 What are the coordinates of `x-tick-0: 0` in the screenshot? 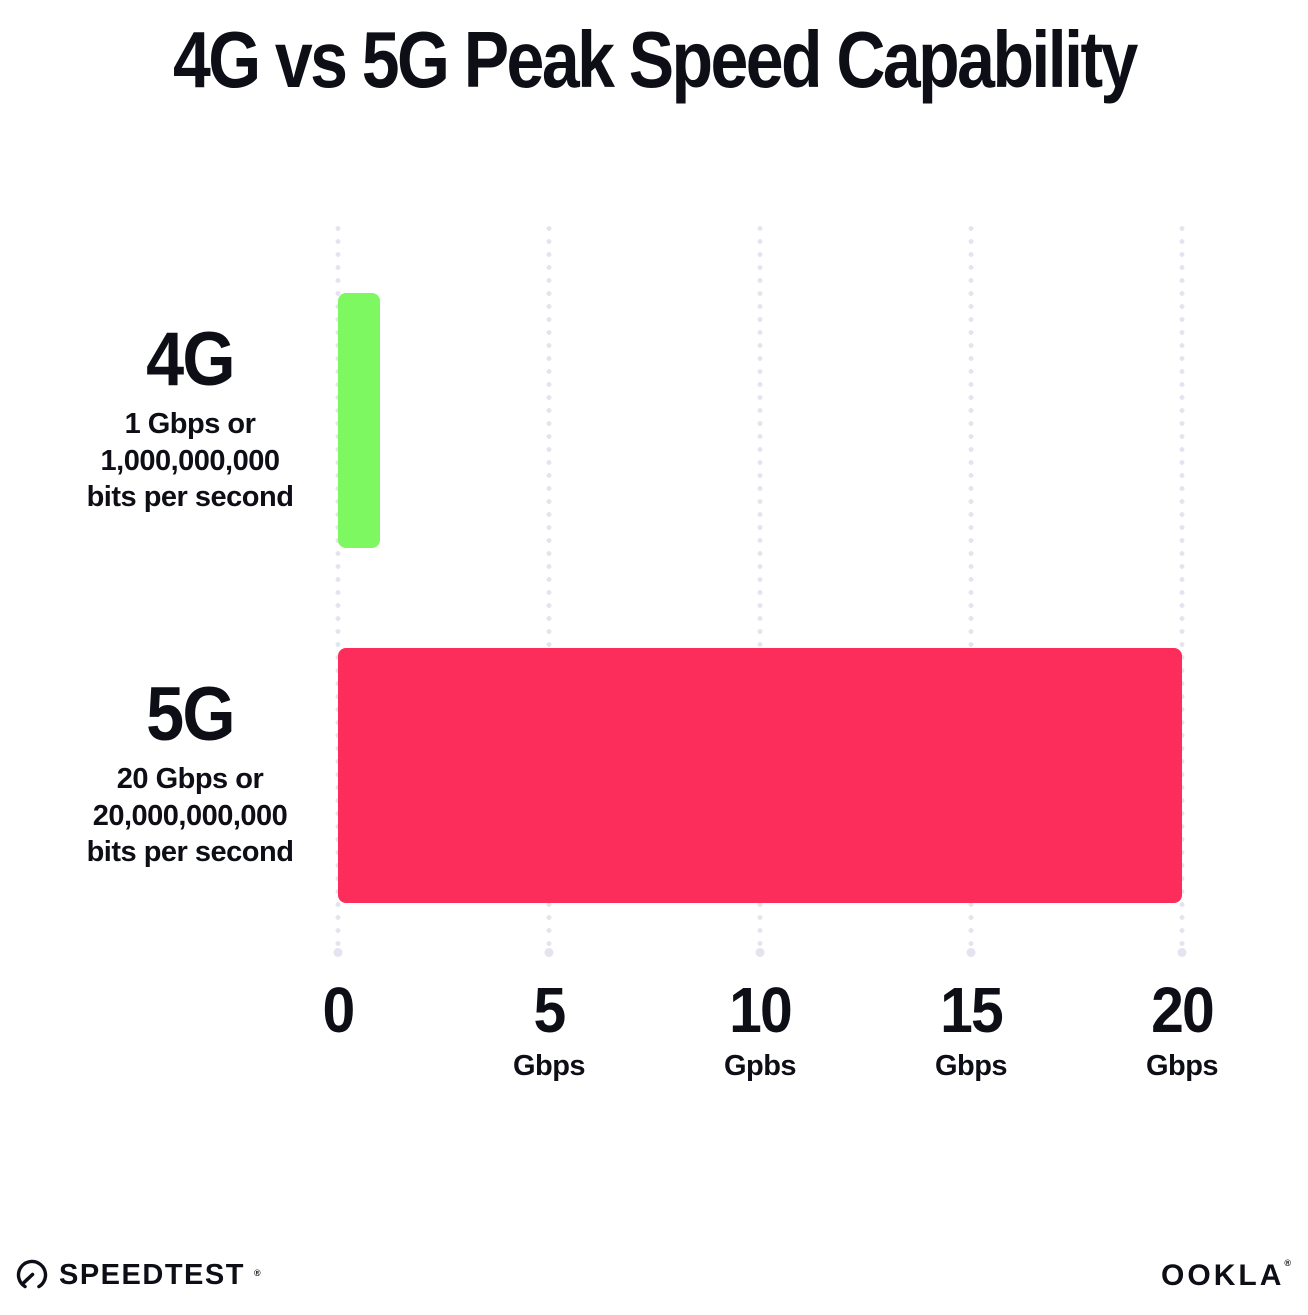 It's located at (338, 1010).